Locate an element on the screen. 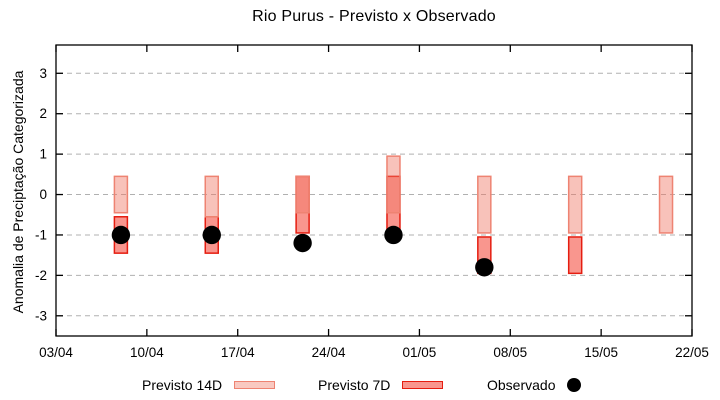  y-tick-label--3: -3 is located at coordinates (41, 315).